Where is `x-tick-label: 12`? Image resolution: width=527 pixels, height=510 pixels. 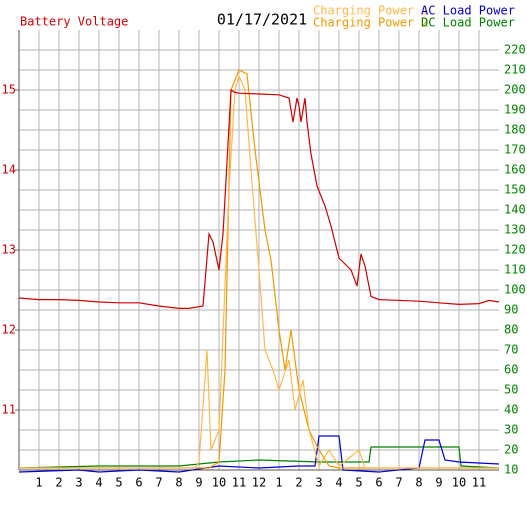
x-tick-label: 12 is located at coordinates (259, 483).